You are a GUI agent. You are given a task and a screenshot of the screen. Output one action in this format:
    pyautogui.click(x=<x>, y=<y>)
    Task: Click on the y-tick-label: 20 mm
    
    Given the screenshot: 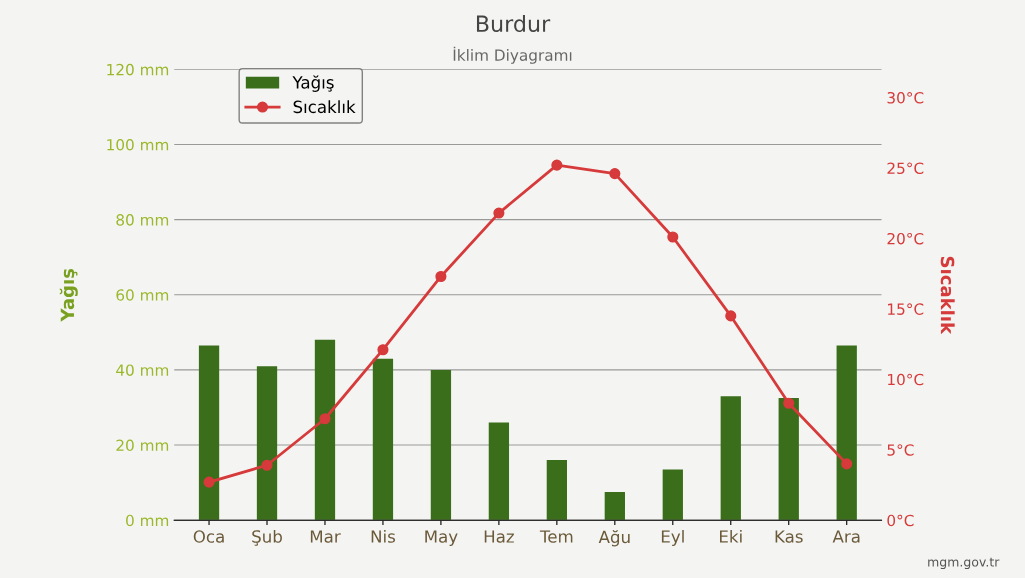 What is the action you would take?
    pyautogui.click(x=142, y=445)
    